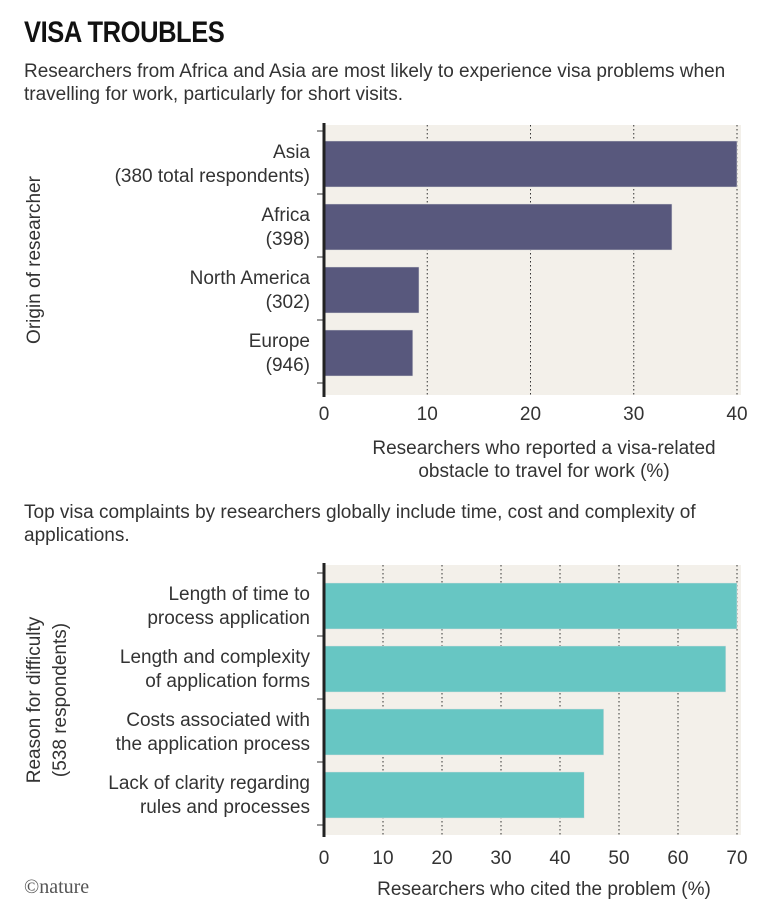 The image size is (767, 920). I want to click on chart2-y-axis-title: Reason for difficulty, so click(34, 699).